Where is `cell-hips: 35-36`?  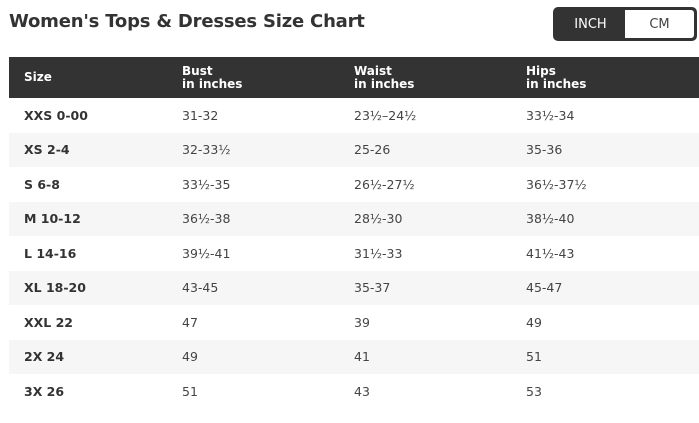 cell-hips: 35-36 is located at coordinates (612, 149).